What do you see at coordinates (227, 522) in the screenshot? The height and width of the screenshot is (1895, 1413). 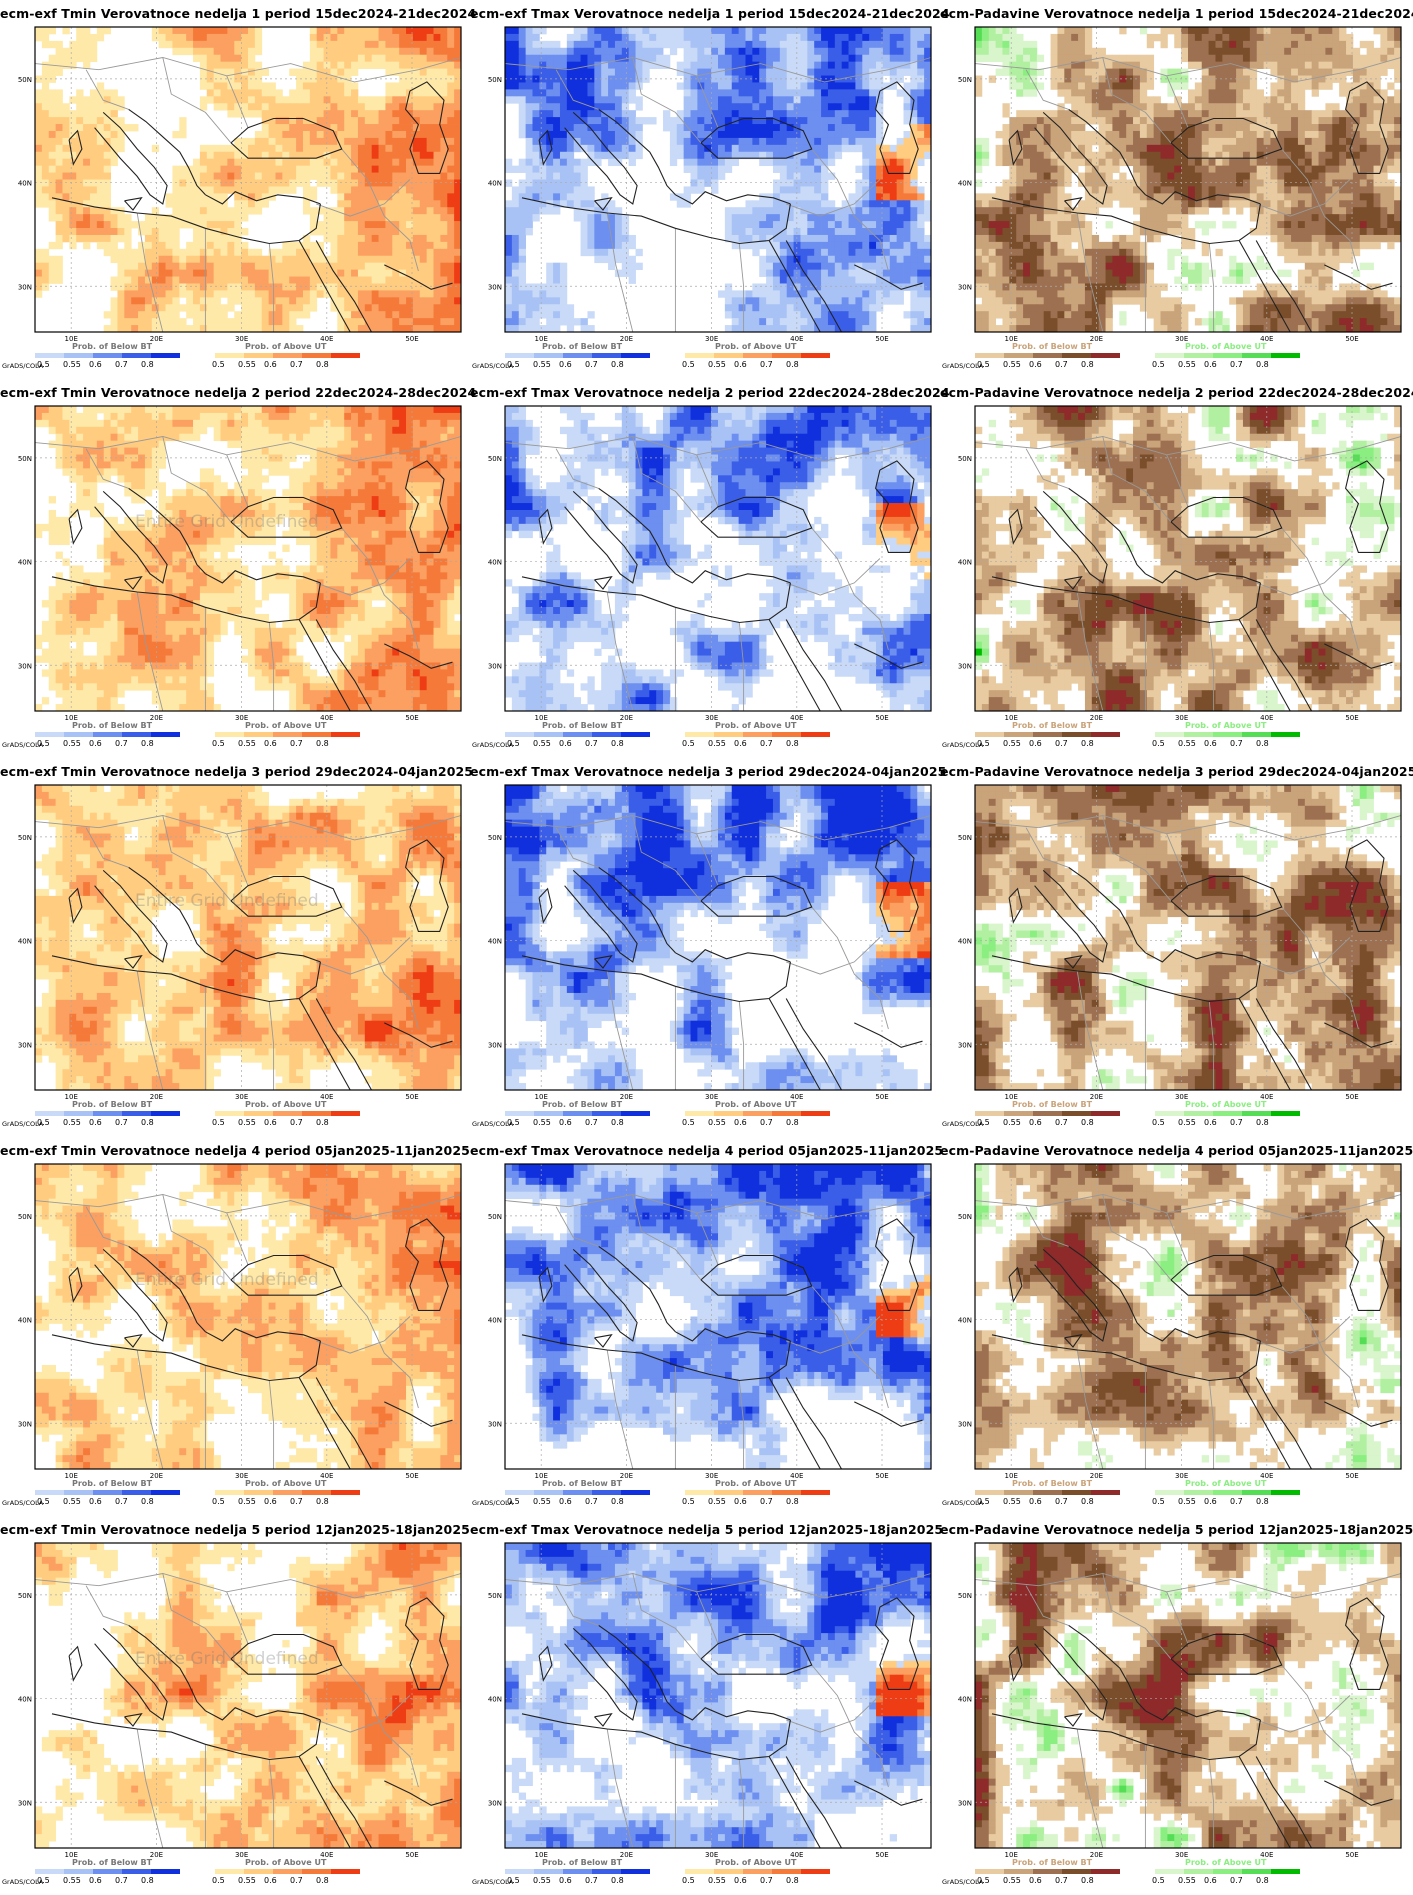 I see `undefined-grid-watermark: Entire Grid Undefined` at bounding box center [227, 522].